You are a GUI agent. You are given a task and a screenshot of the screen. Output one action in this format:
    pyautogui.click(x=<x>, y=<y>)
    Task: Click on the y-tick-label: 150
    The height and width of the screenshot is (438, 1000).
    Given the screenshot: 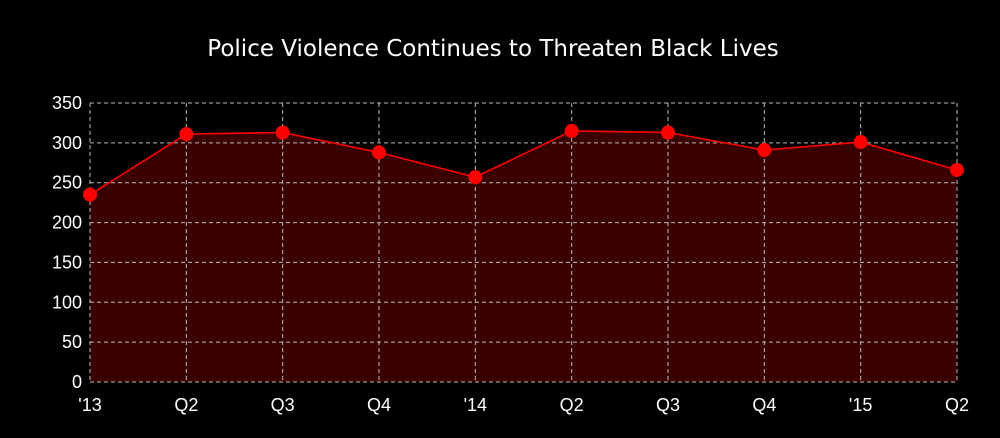 What is the action you would take?
    pyautogui.click(x=67, y=262)
    